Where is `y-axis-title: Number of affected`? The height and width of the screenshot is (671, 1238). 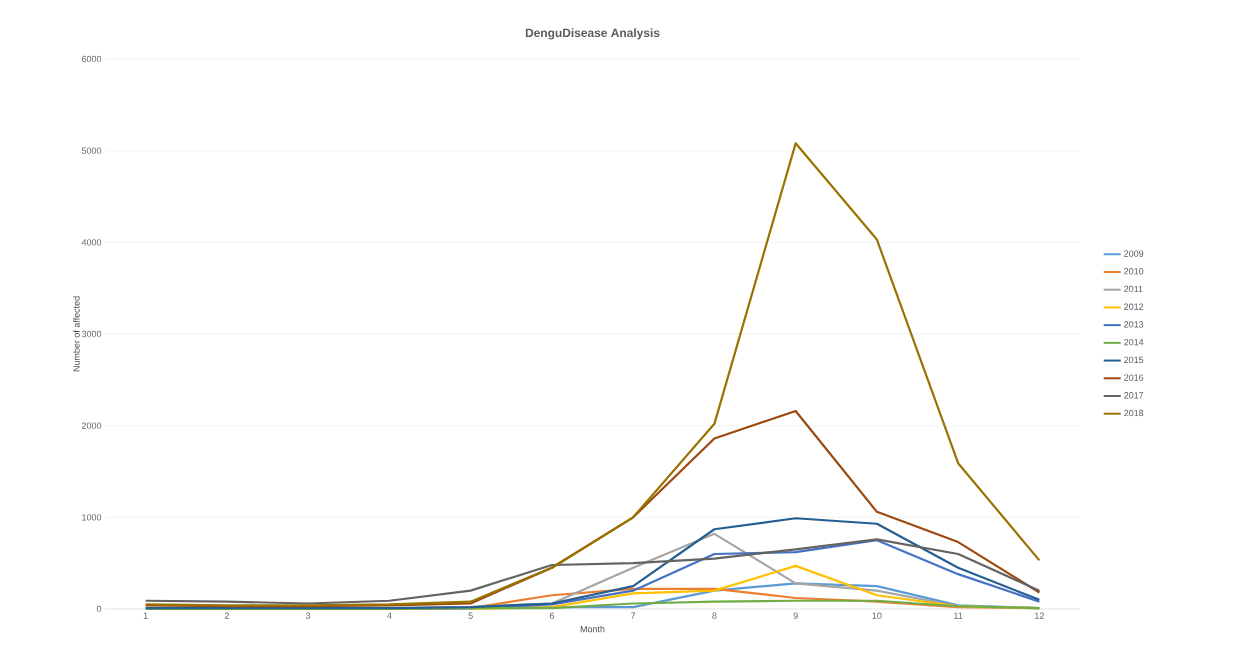
y-axis-title: Number of affected is located at coordinates (76, 334).